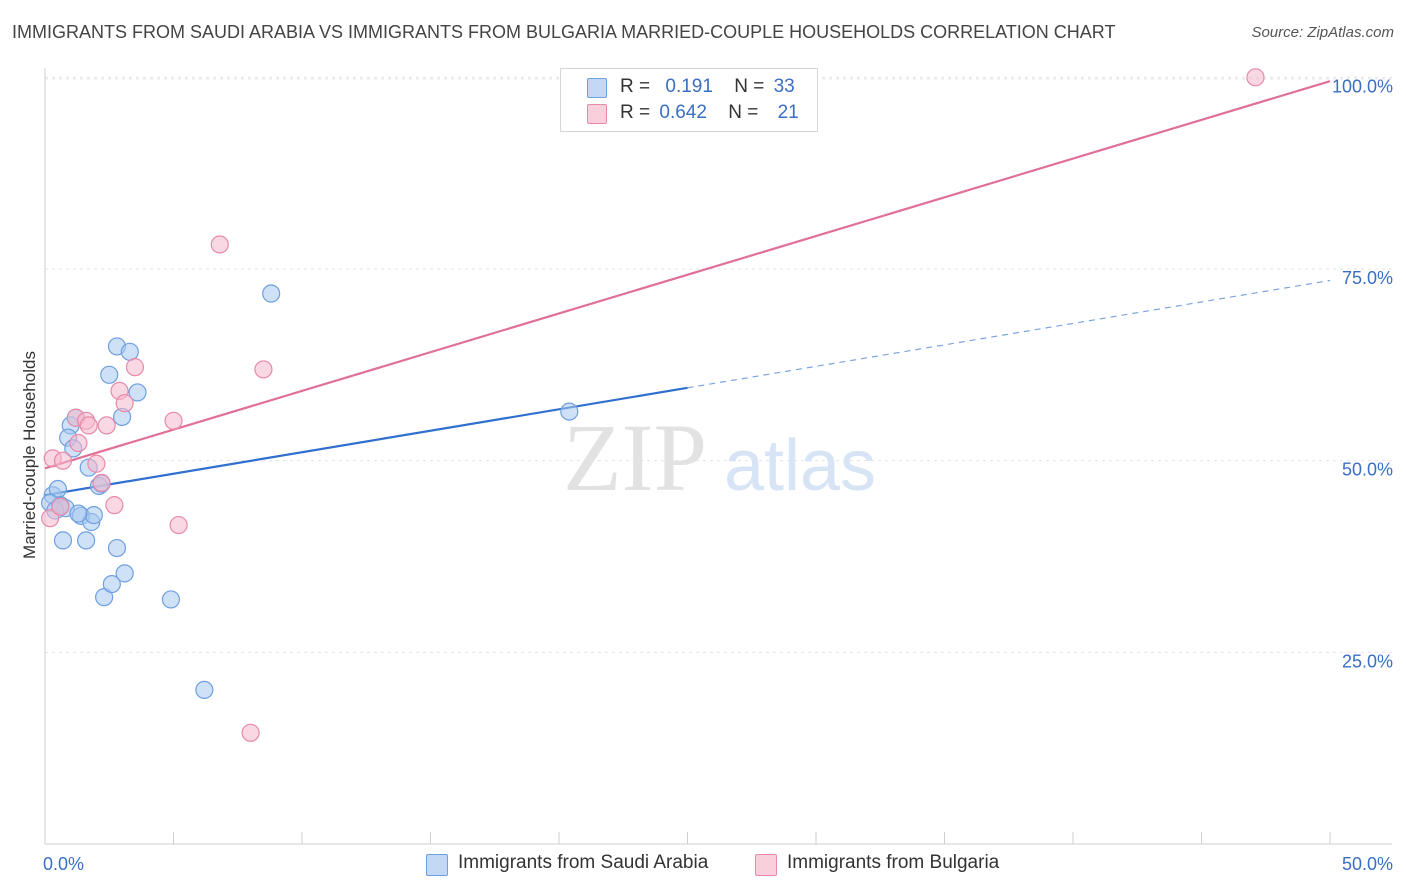  What do you see at coordinates (893, 862) in the screenshot?
I see `bottom-legend-label: Immigrants from Bulgaria` at bounding box center [893, 862].